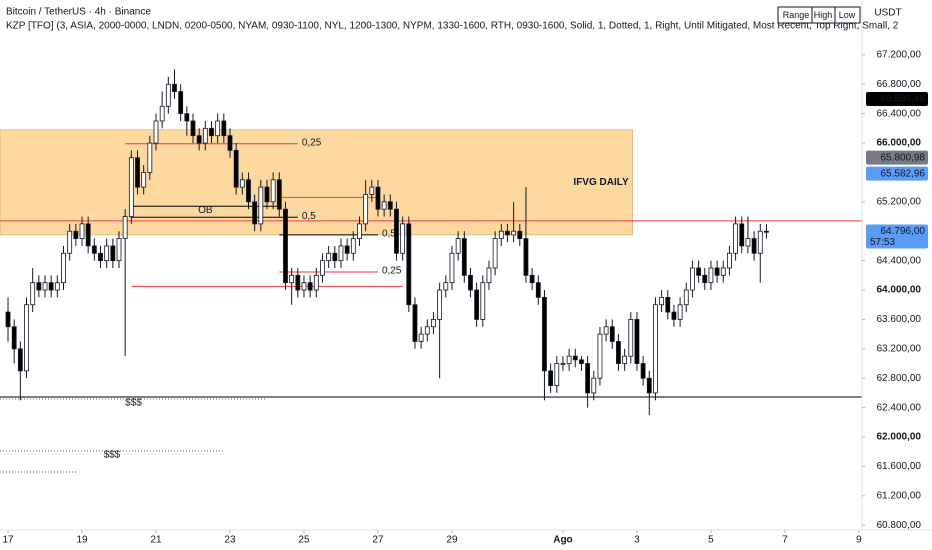 This screenshot has width=932, height=550. What do you see at coordinates (378, 540) in the screenshot?
I see `x-tick-label: 27` at bounding box center [378, 540].